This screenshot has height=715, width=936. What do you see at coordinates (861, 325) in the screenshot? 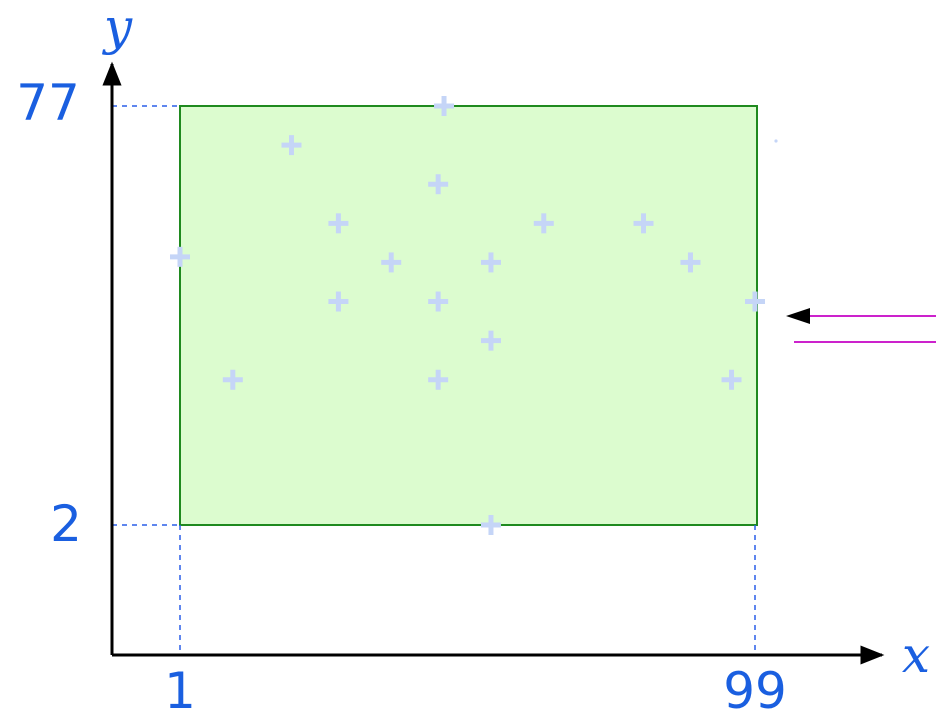
I see `indicator-arrow` at bounding box center [861, 325].